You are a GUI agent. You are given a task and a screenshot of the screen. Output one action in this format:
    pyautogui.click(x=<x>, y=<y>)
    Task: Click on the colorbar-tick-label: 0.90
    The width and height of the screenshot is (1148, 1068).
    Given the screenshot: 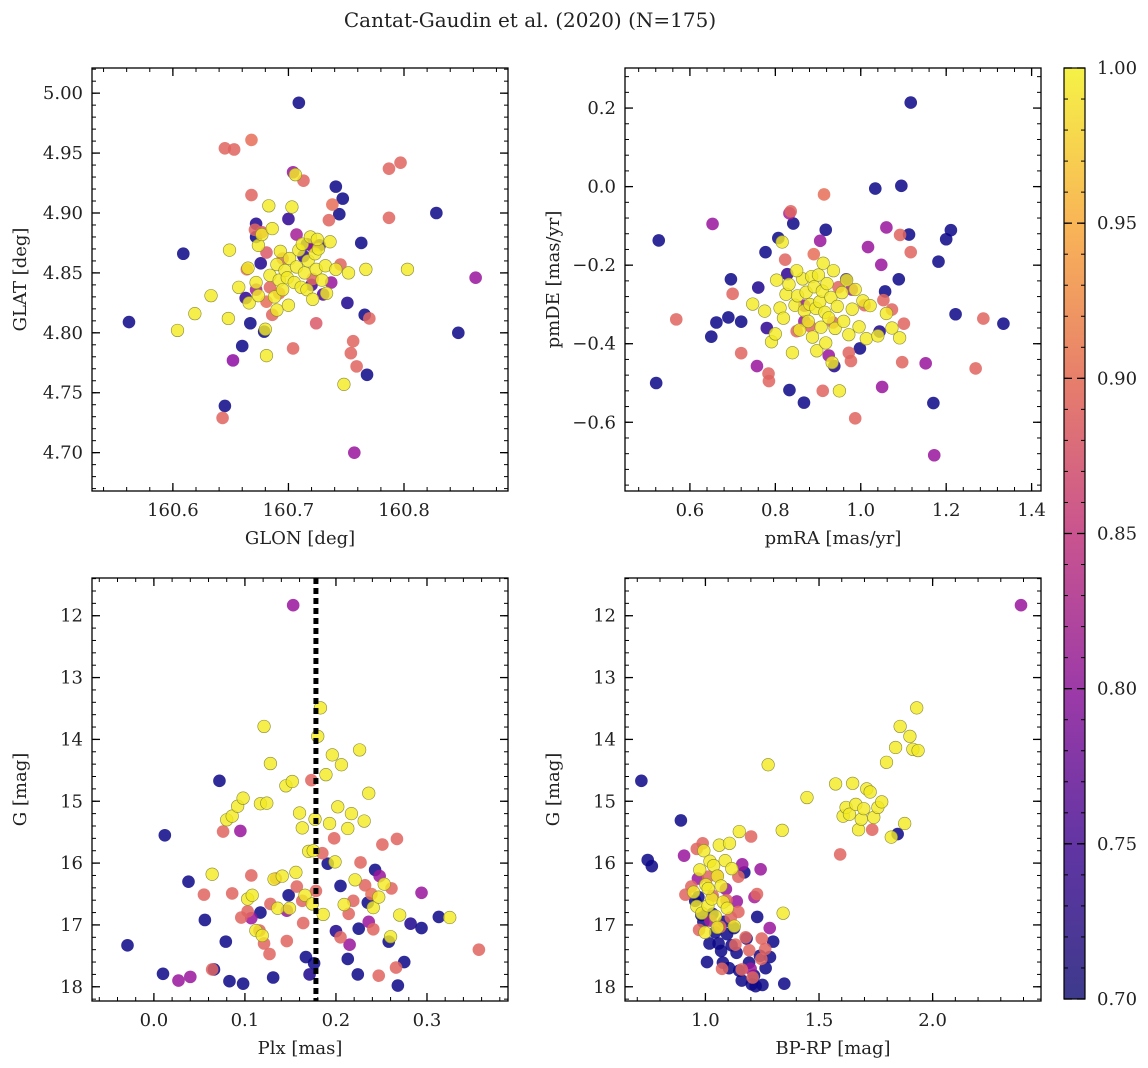 What is the action you would take?
    pyautogui.click(x=1117, y=378)
    